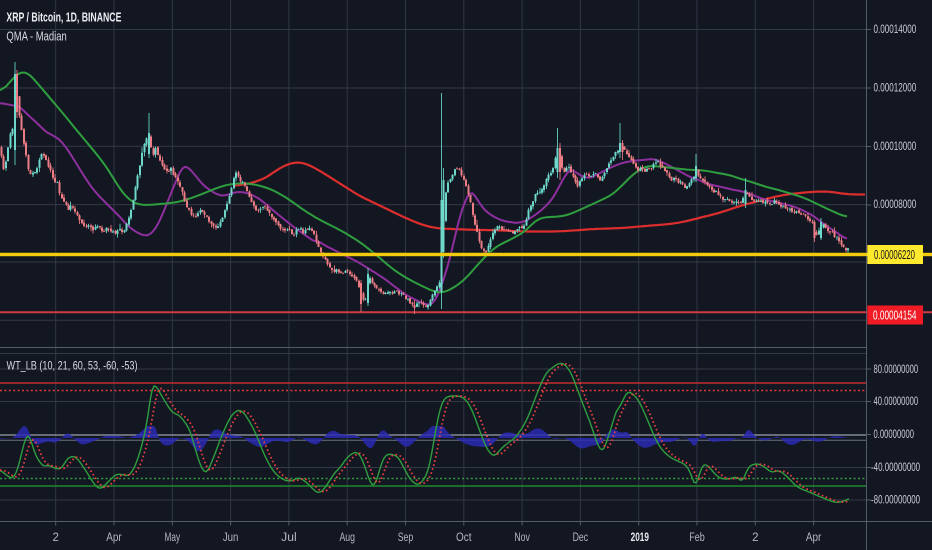 The height and width of the screenshot is (550, 932). Describe the element at coordinates (895, 146) in the screenshot. I see `svg-text: 0.00010000` at that location.